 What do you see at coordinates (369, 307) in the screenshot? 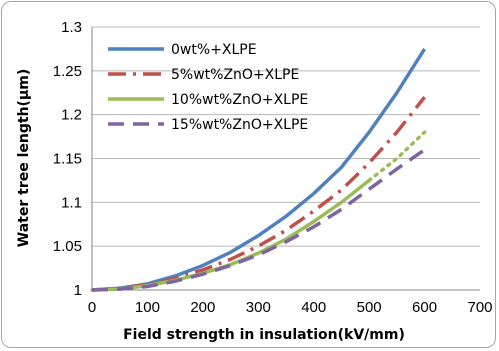
I see `x-tick-label: 500` at bounding box center [369, 307].